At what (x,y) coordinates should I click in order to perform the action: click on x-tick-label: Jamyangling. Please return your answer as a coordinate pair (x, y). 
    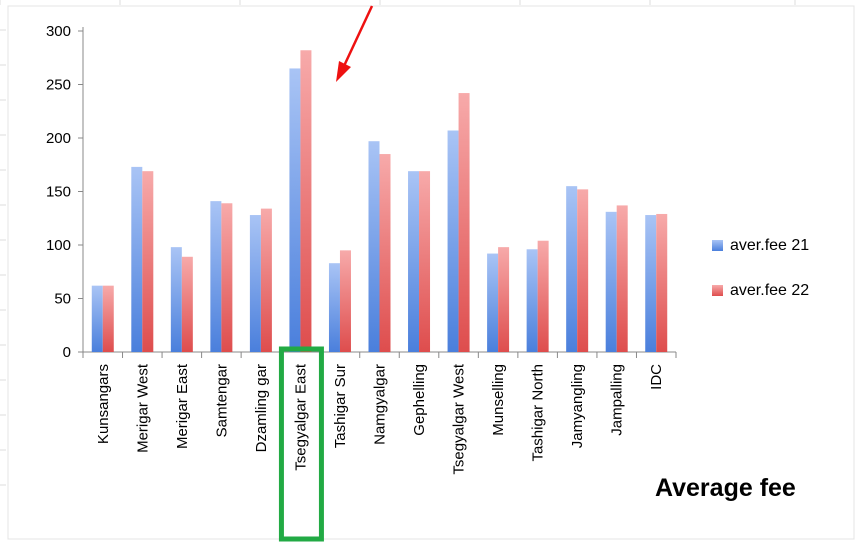
    Looking at the image, I should click on (577, 406).